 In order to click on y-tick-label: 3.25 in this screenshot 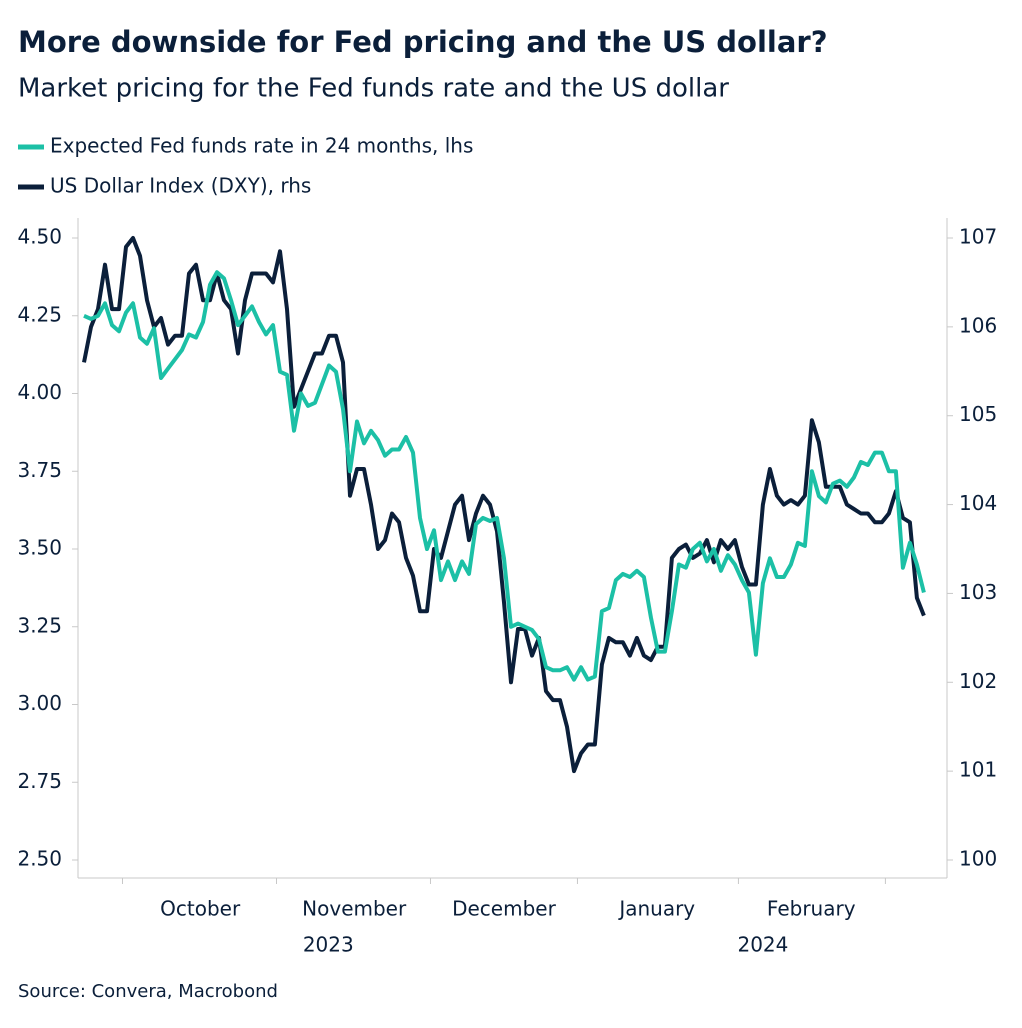, I will do `click(39, 625)`.